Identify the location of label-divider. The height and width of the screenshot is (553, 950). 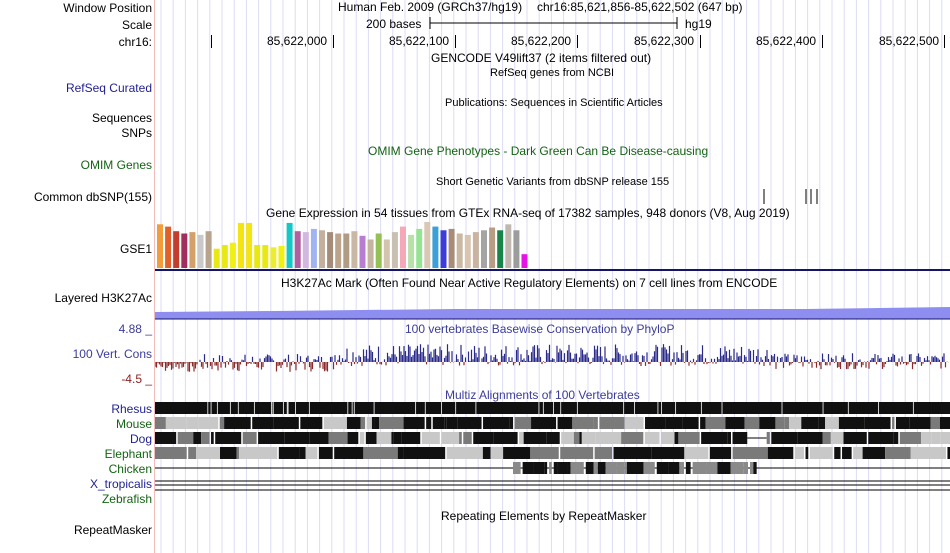
(154, 276).